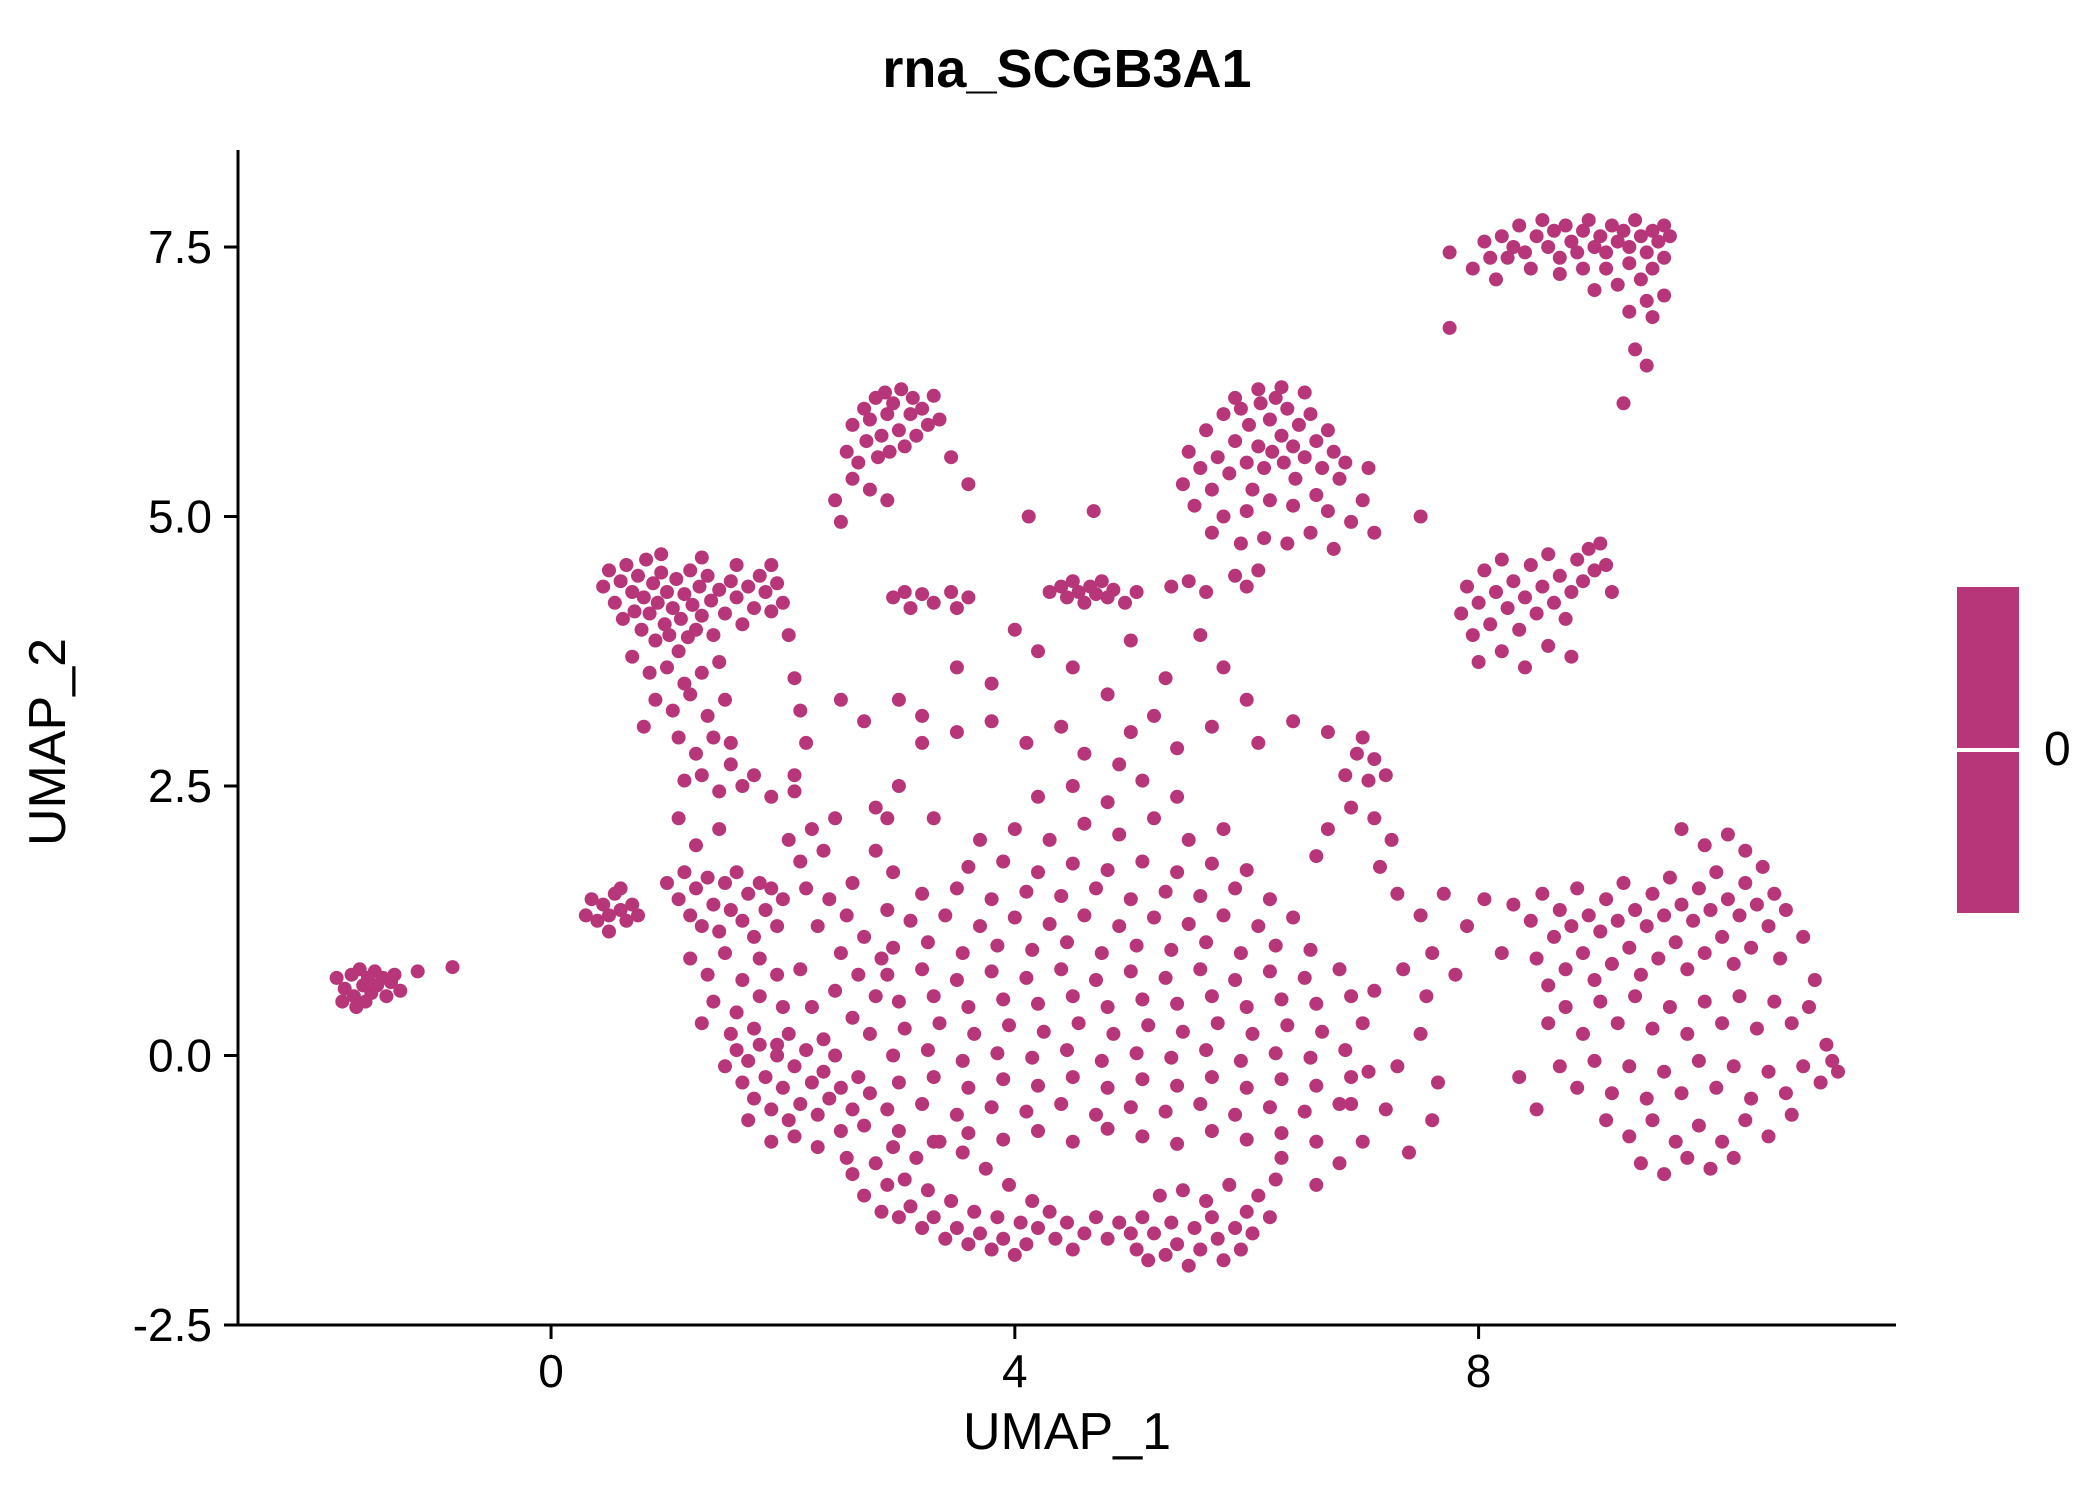 The height and width of the screenshot is (1500, 2100). Describe the element at coordinates (180, 1056) in the screenshot. I see `y-tick-label: 0.0` at that location.